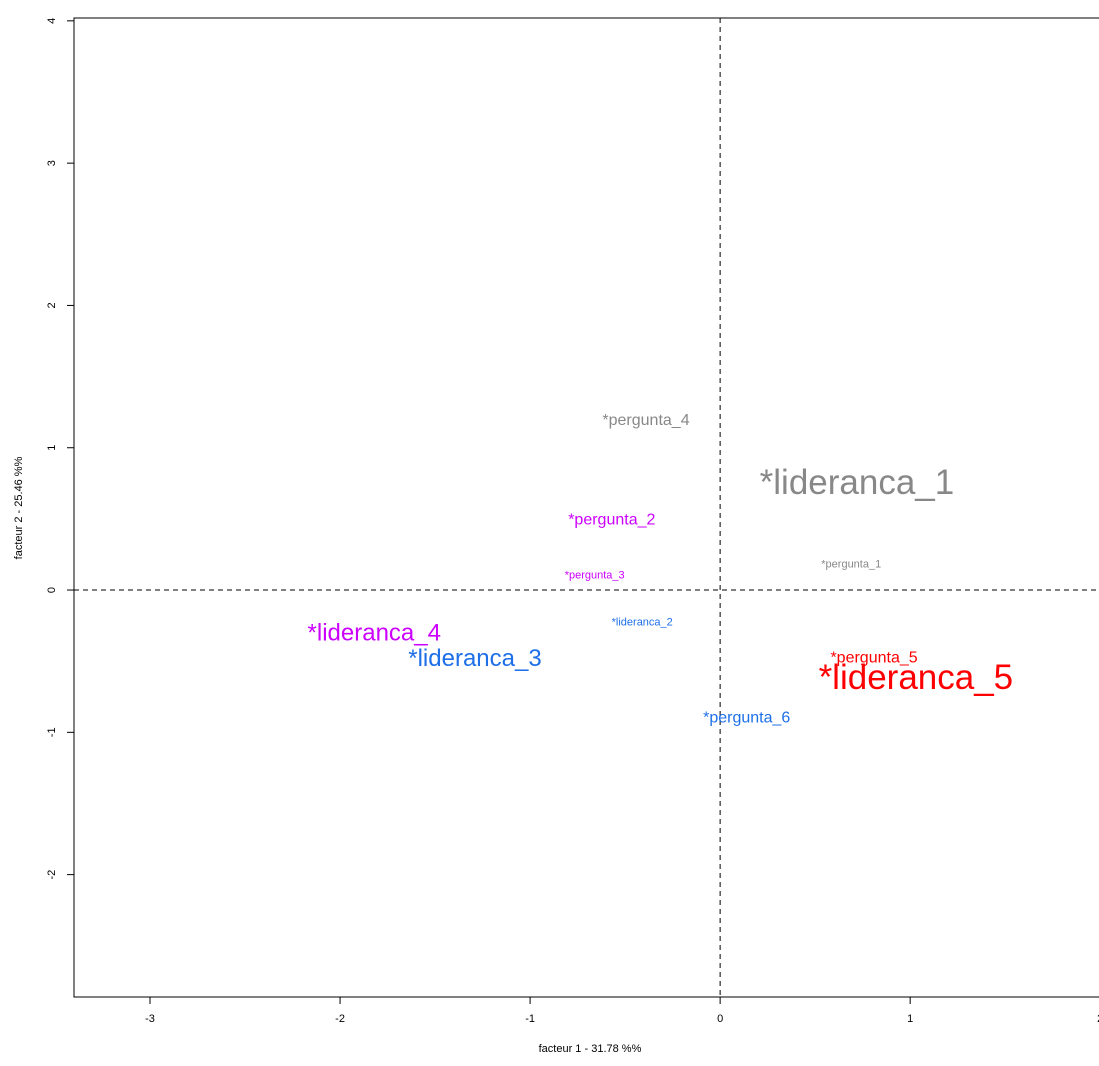 The height and width of the screenshot is (1066, 1099). Describe the element at coordinates (52, 163) in the screenshot. I see `y-tick-label: 3` at that location.